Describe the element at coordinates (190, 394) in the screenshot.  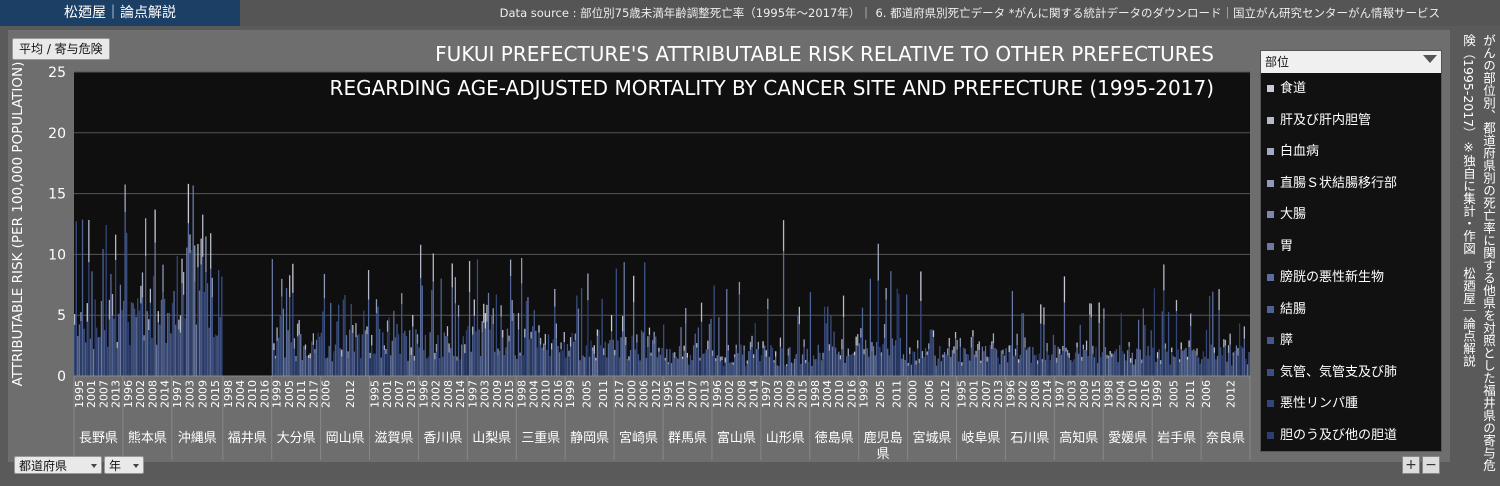
I see `year-tick-label: 2003` at that location.